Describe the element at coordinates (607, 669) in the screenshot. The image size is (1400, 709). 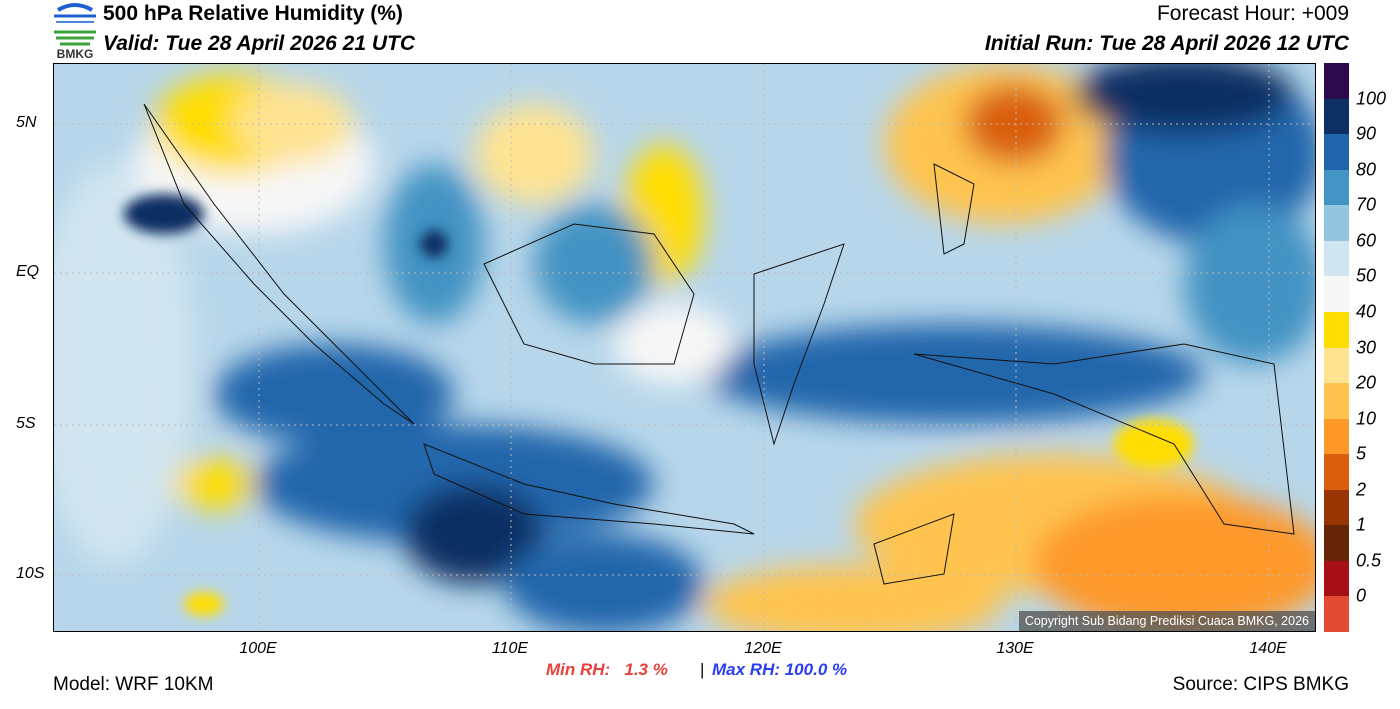
I see `min-rh: Min RH: 1.3 %` at that location.